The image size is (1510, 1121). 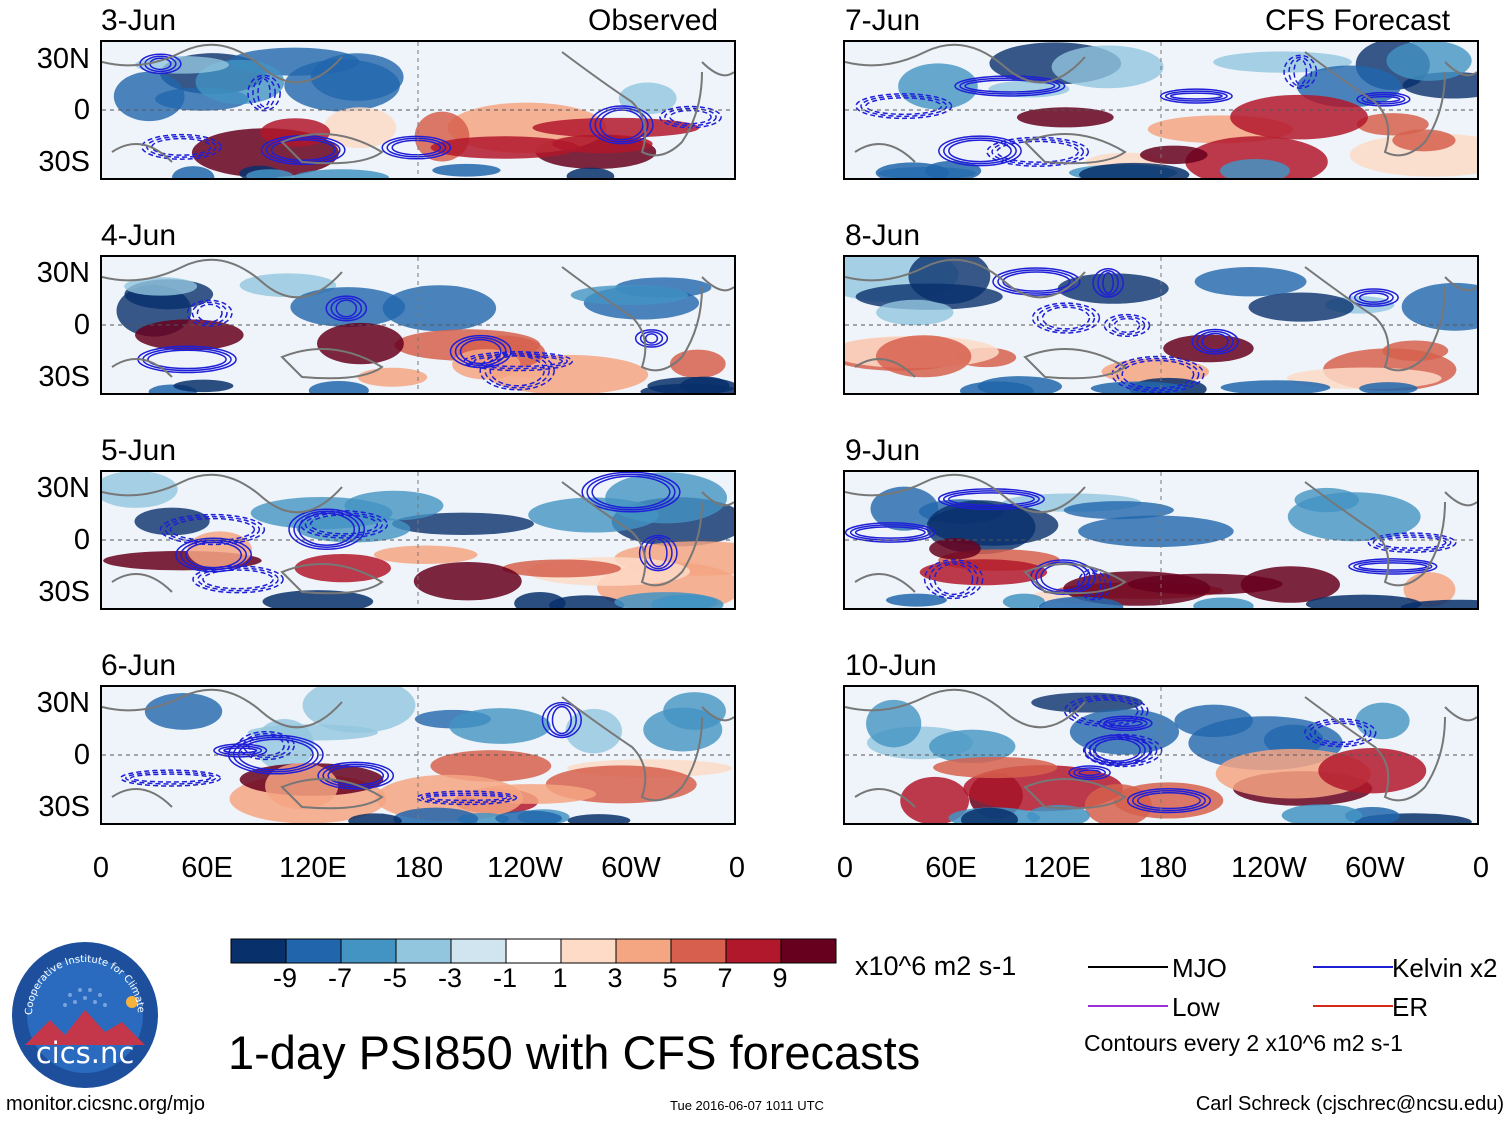 What do you see at coordinates (313, 868) in the screenshot?
I see `x-label-120e: 120E` at bounding box center [313, 868].